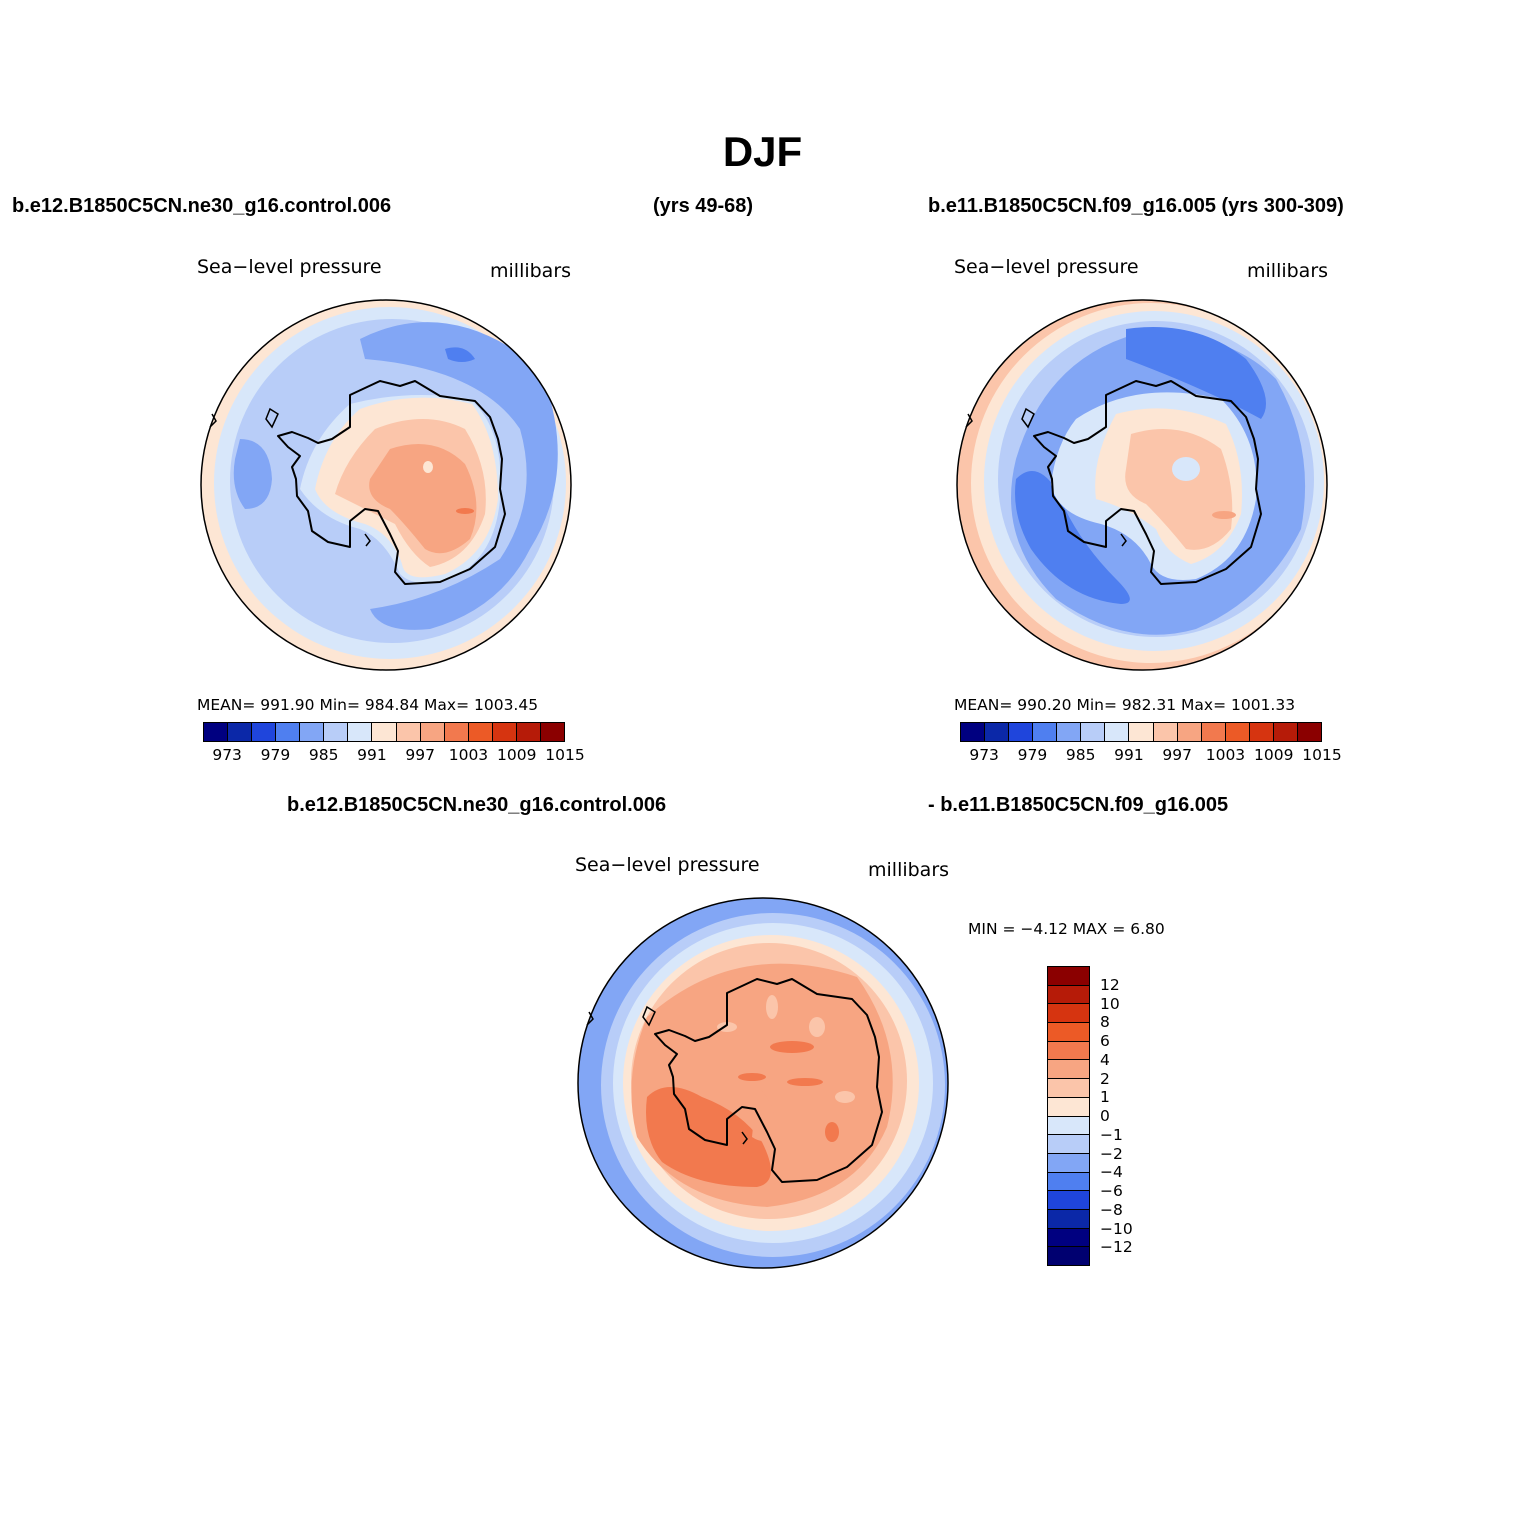 This screenshot has height=1525, width=1525. What do you see at coordinates (984, 755) in the screenshot?
I see `panel2-colorbar-tick-label: 973` at bounding box center [984, 755].